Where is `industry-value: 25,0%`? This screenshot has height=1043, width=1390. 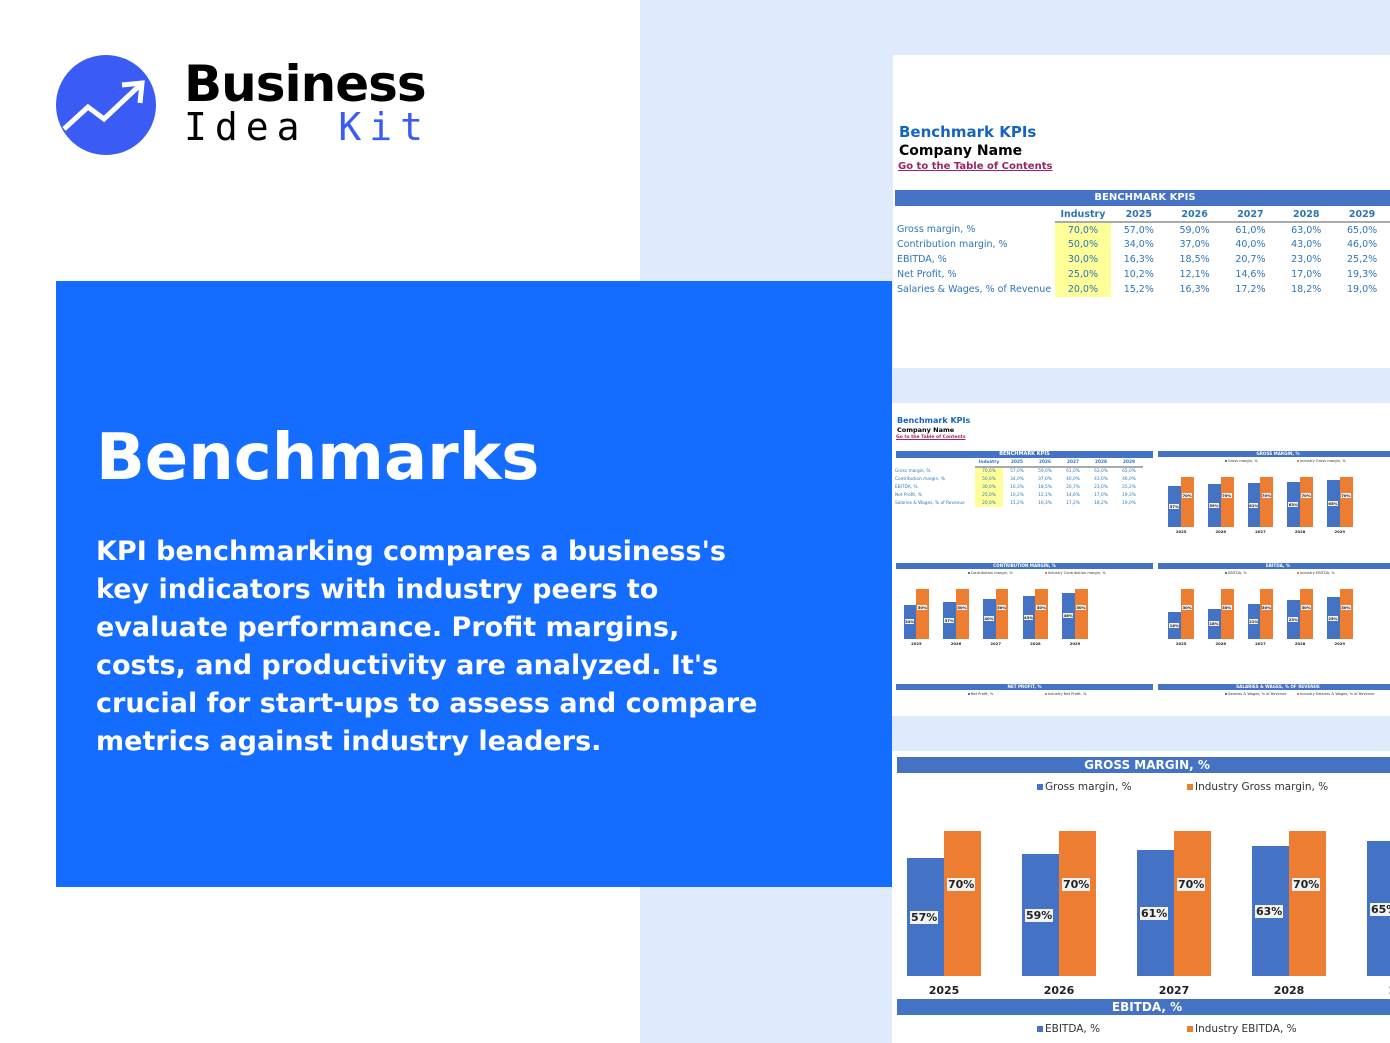 industry-value: 25,0% is located at coordinates (1082, 274).